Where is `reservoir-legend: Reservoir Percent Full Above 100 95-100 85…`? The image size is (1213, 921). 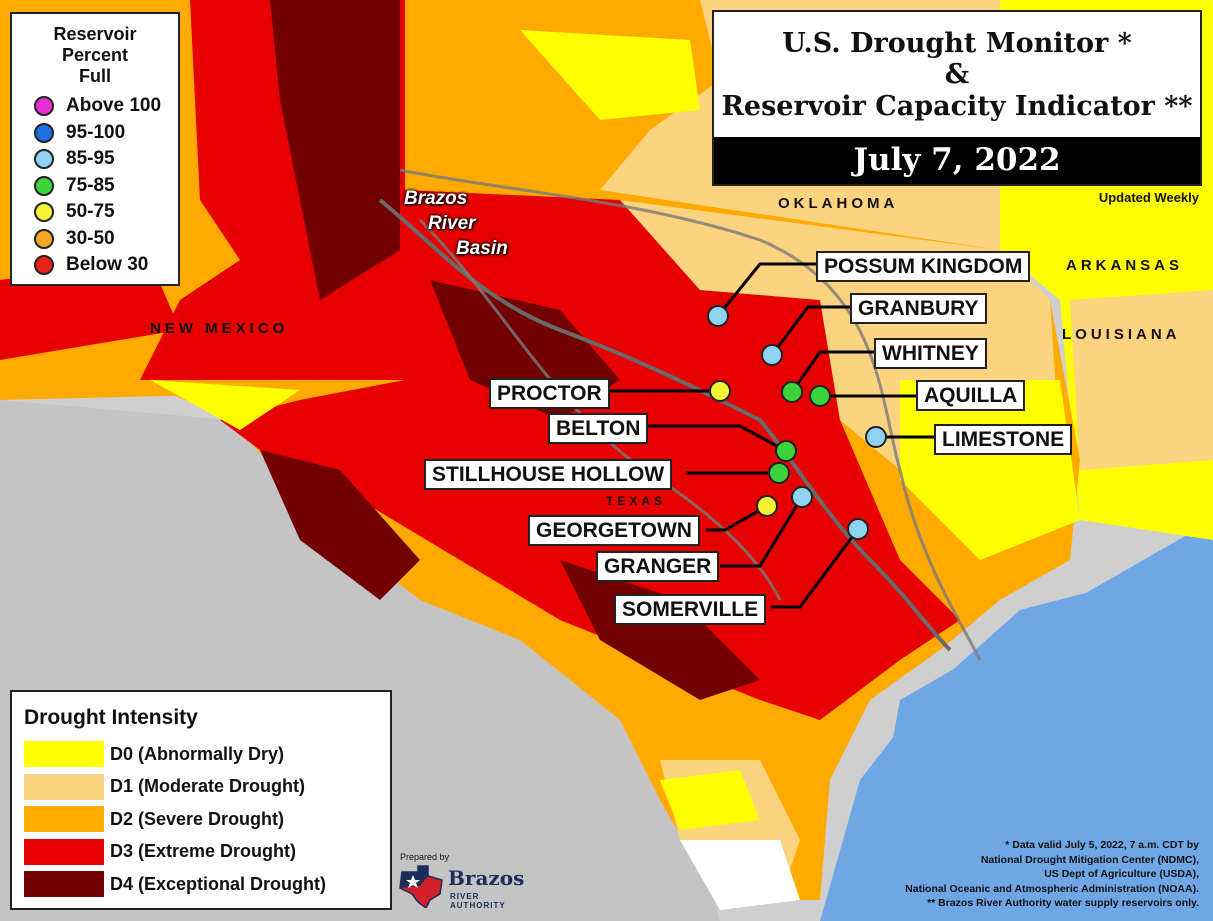 reservoir-legend: Reservoir Percent Full Above 100 95-100 85… is located at coordinates (95, 149).